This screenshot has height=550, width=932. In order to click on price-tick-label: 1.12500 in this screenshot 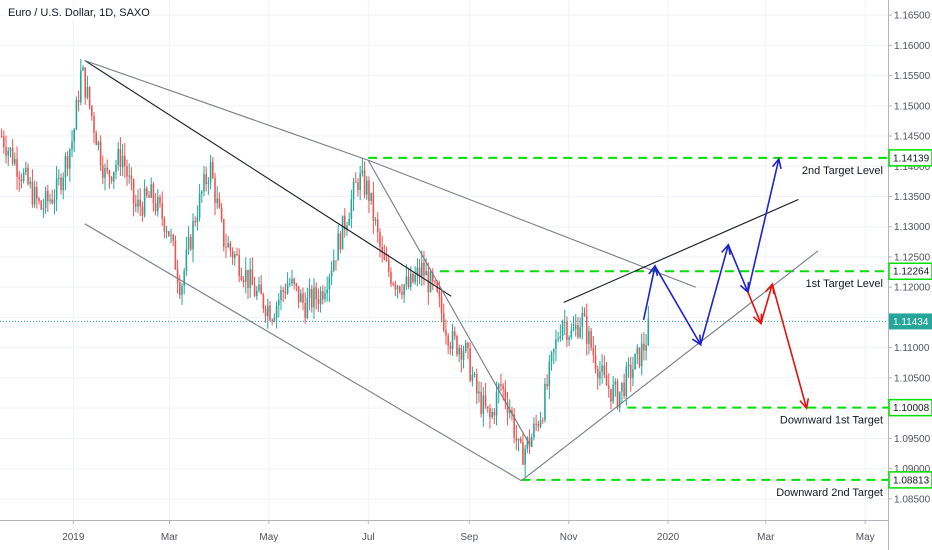, I will do `click(912, 257)`.